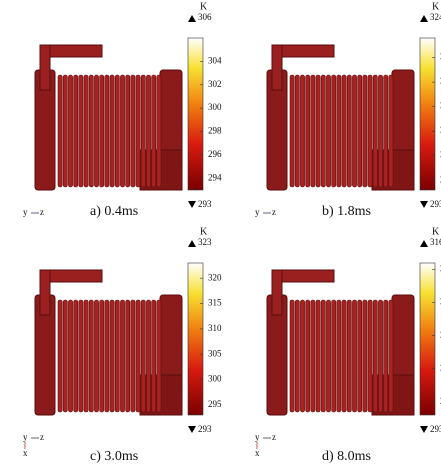 The width and height of the screenshot is (441, 464). Describe the element at coordinates (215, 303) in the screenshot. I see `colorbar-tick-label: 315` at that location.